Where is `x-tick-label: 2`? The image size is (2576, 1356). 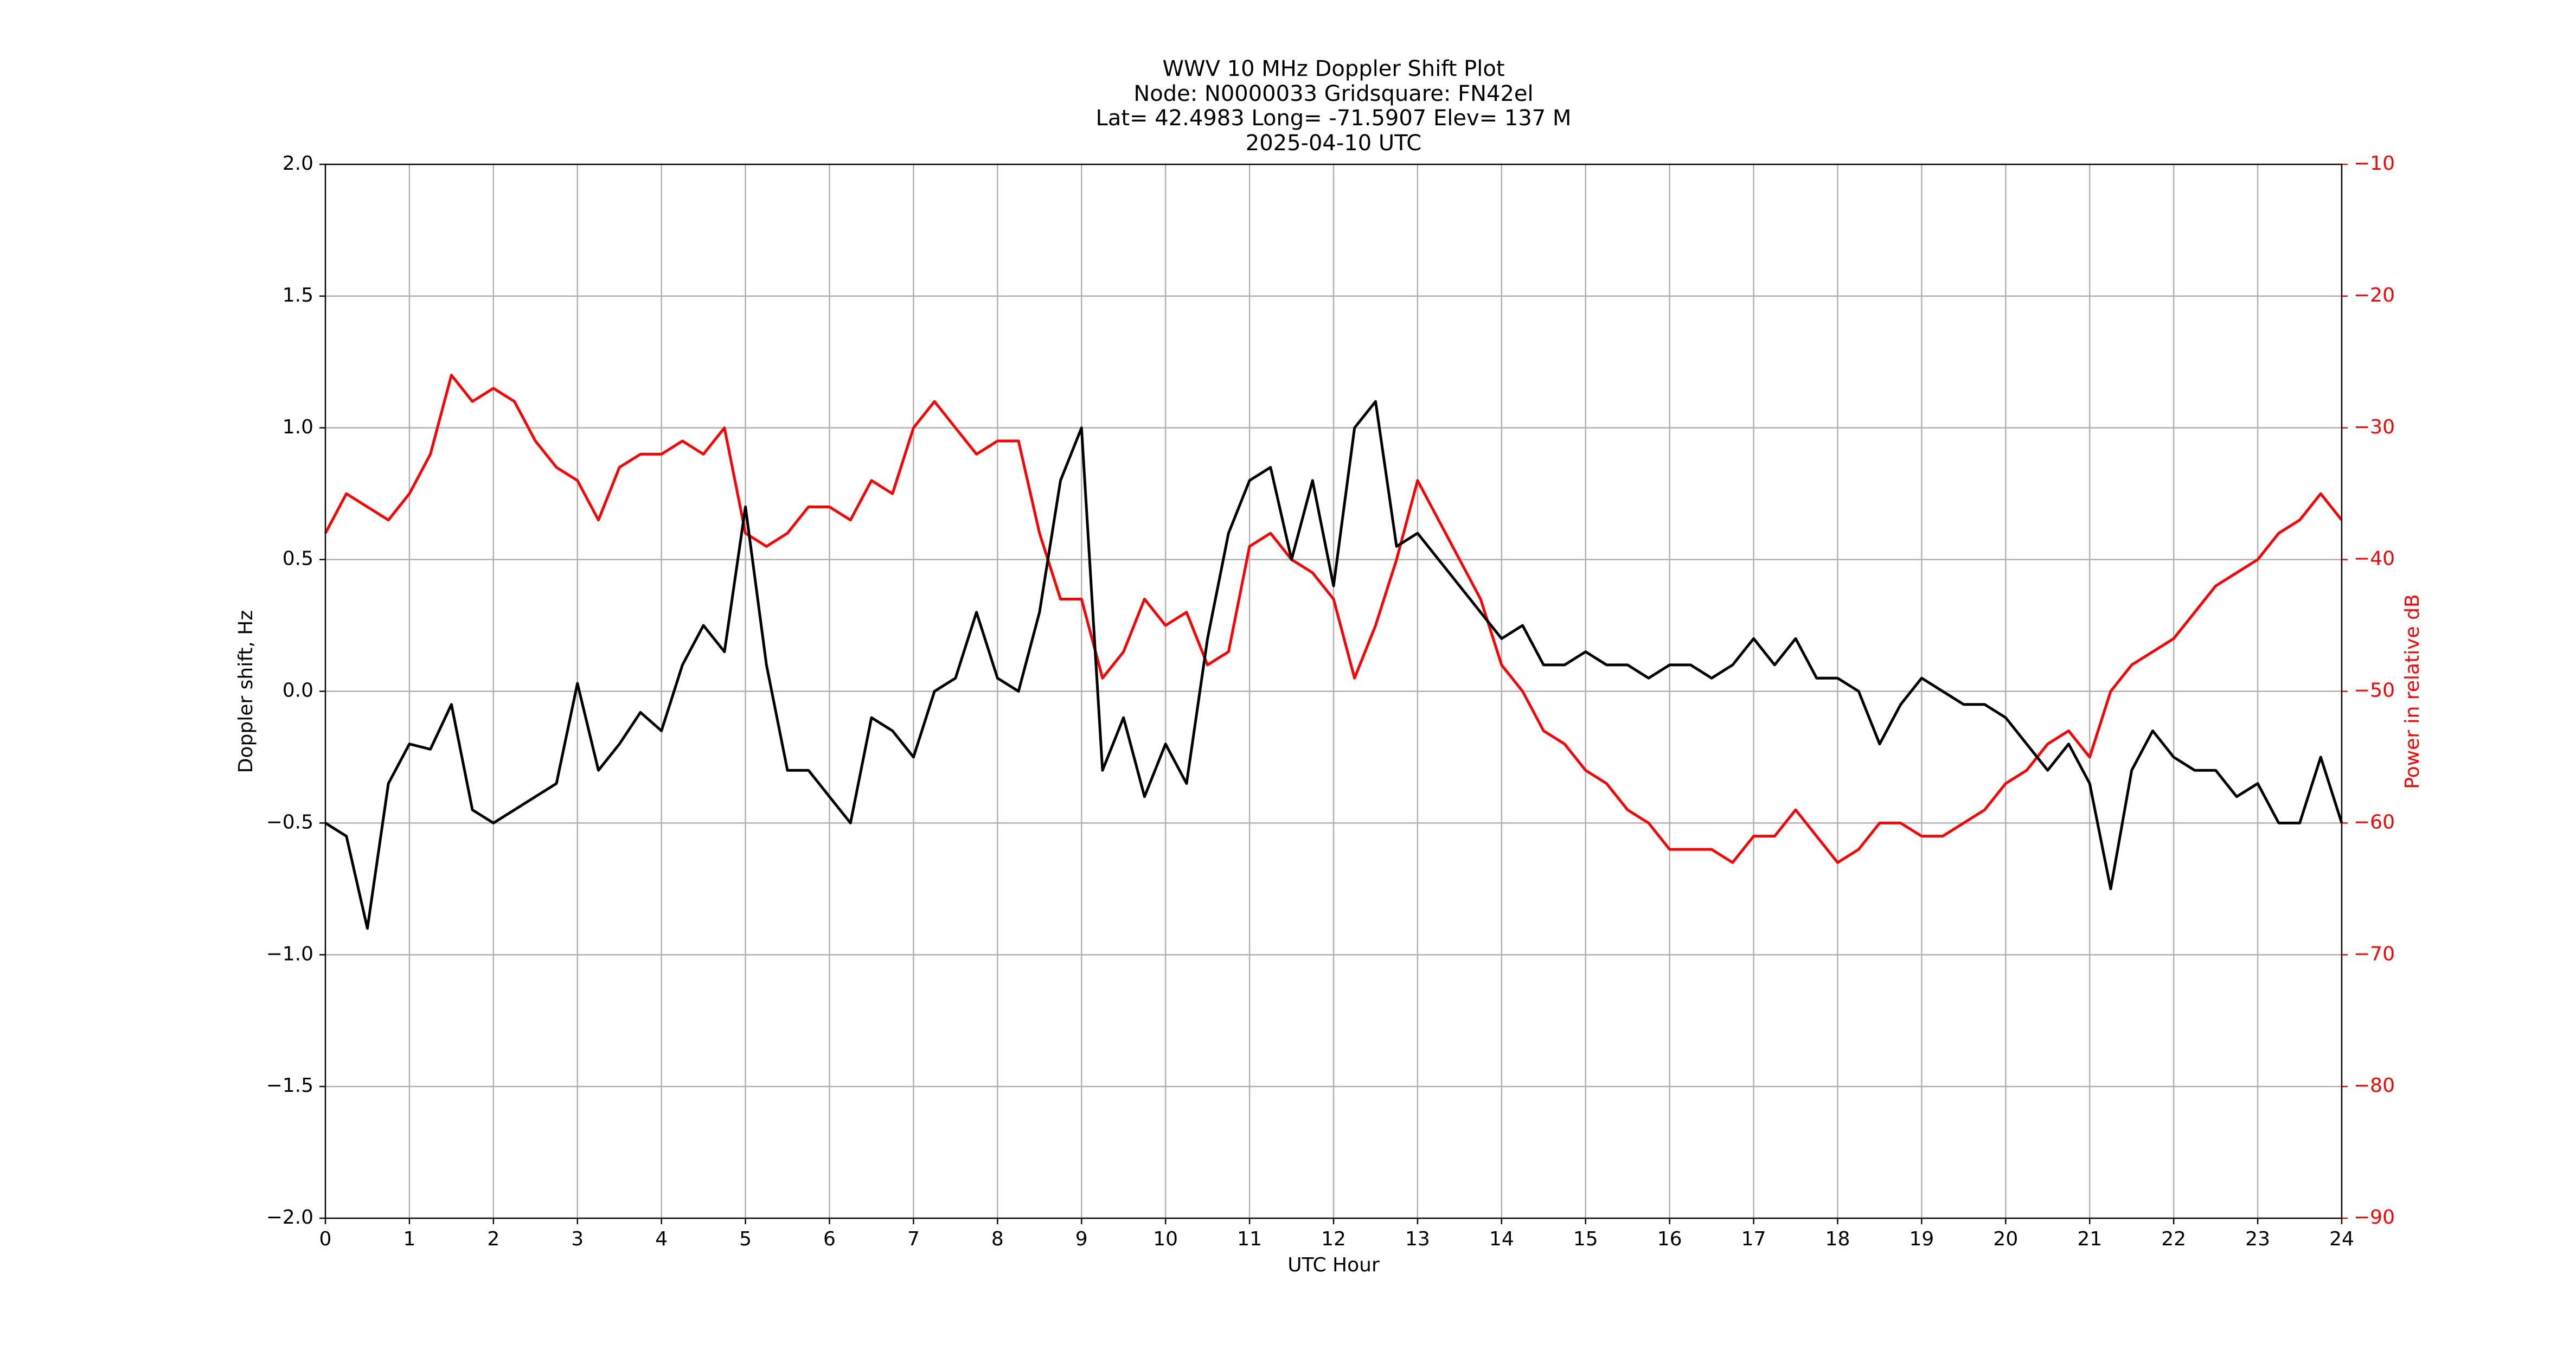 x-tick-label: 2 is located at coordinates (493, 1239).